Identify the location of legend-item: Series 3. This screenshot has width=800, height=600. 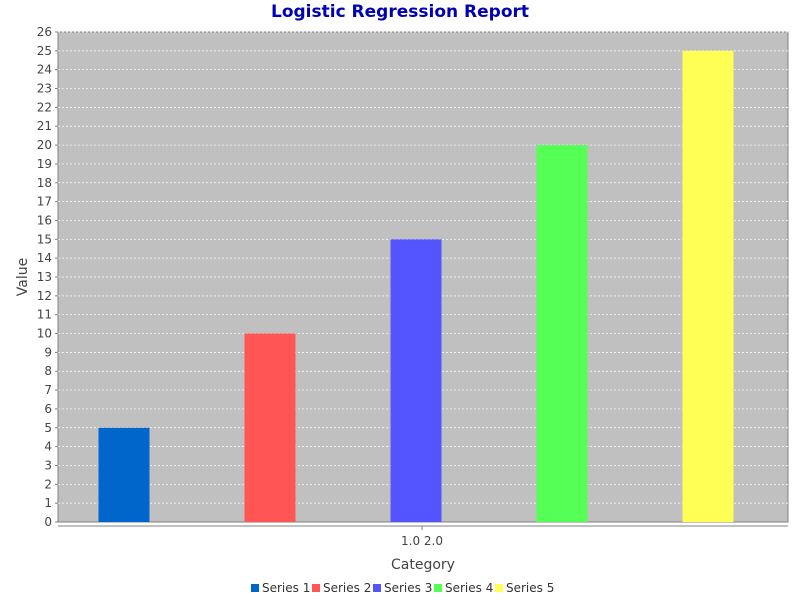
(402, 588).